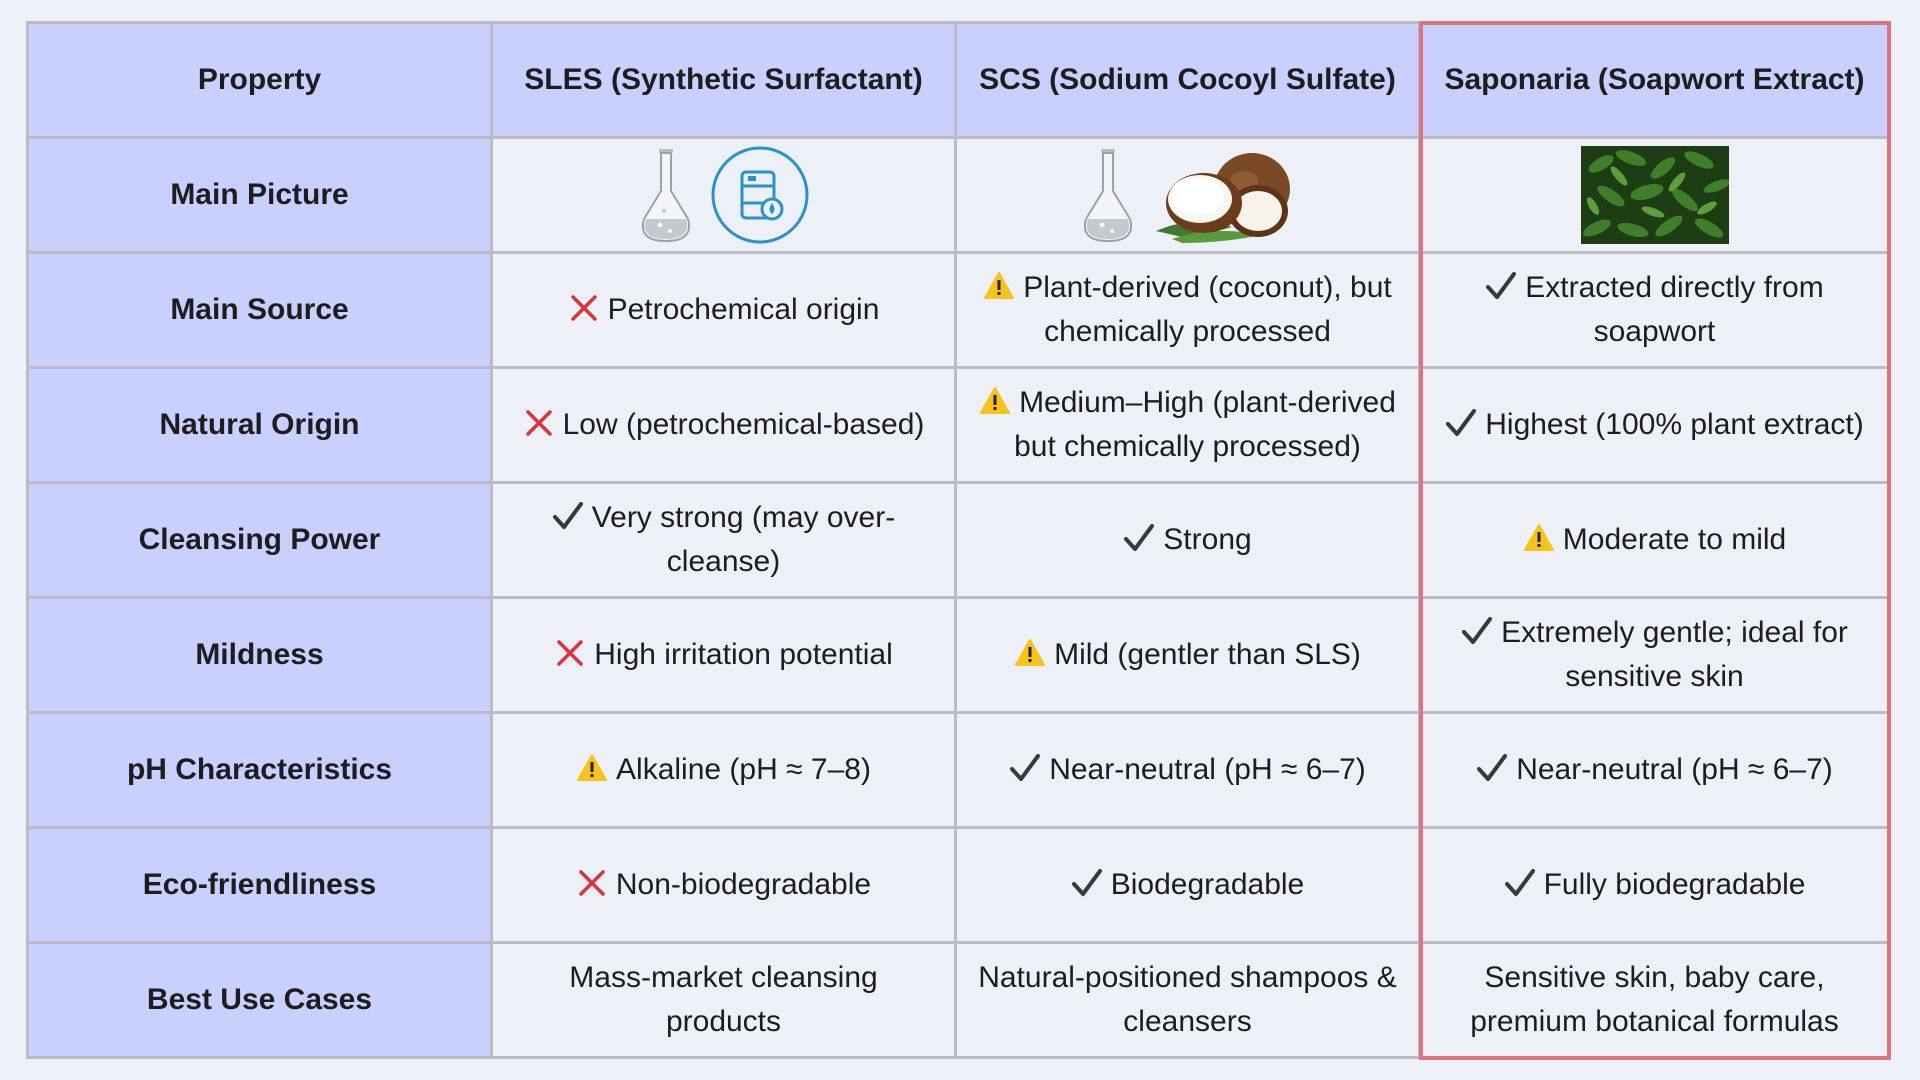 The image size is (1920, 1080). Describe the element at coordinates (1207, 402) in the screenshot. I see `cell-text-line1: Medium–High (plant-derived` at that location.